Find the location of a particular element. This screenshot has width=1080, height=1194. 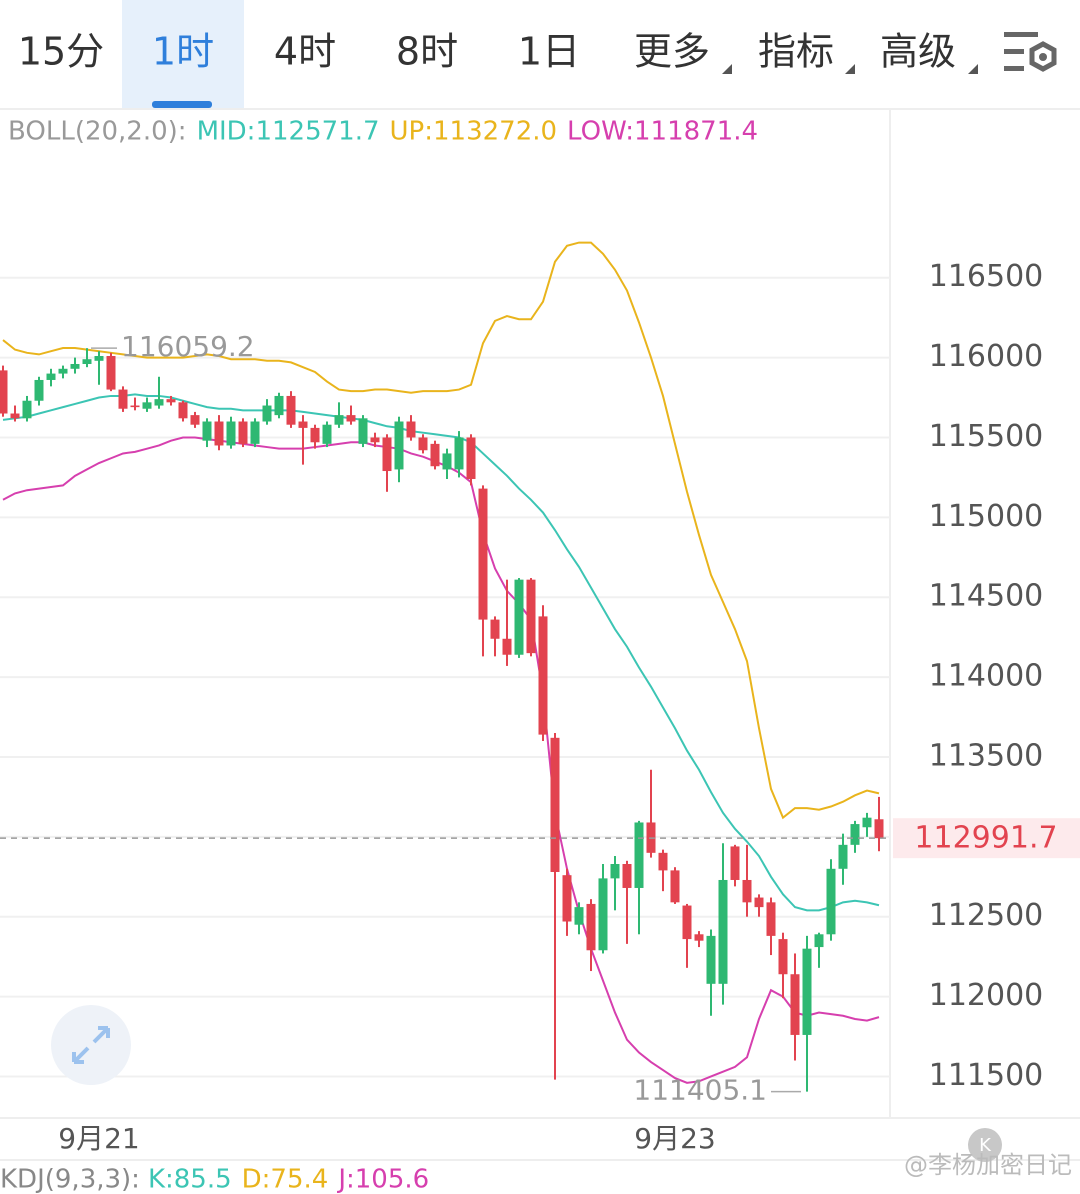

tab: 1日 is located at coordinates (549, 52).